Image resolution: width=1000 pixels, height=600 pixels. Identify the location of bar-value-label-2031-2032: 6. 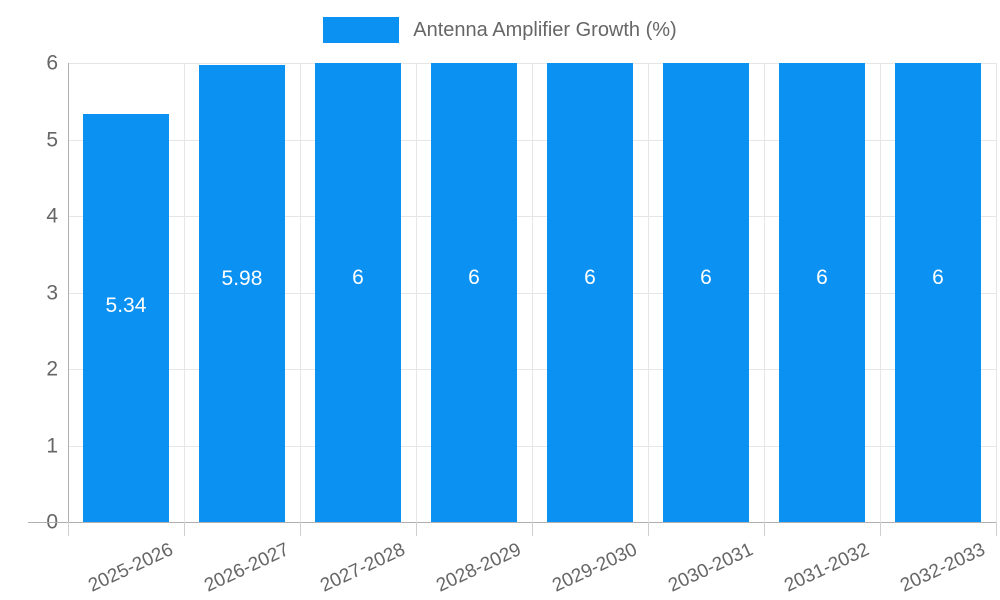
(822, 278).